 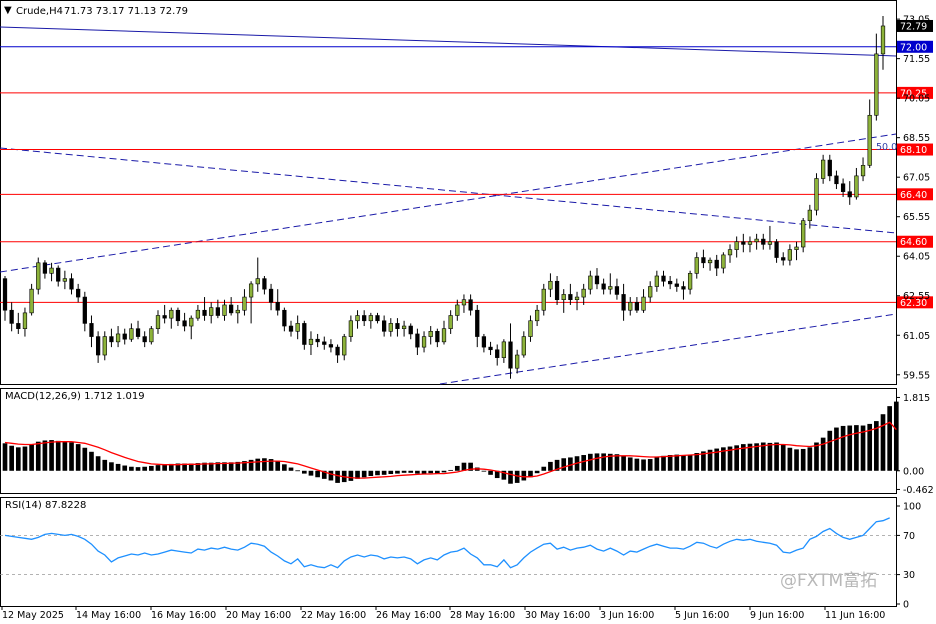 I want to click on trendline-descending, so click(x=448, y=190).